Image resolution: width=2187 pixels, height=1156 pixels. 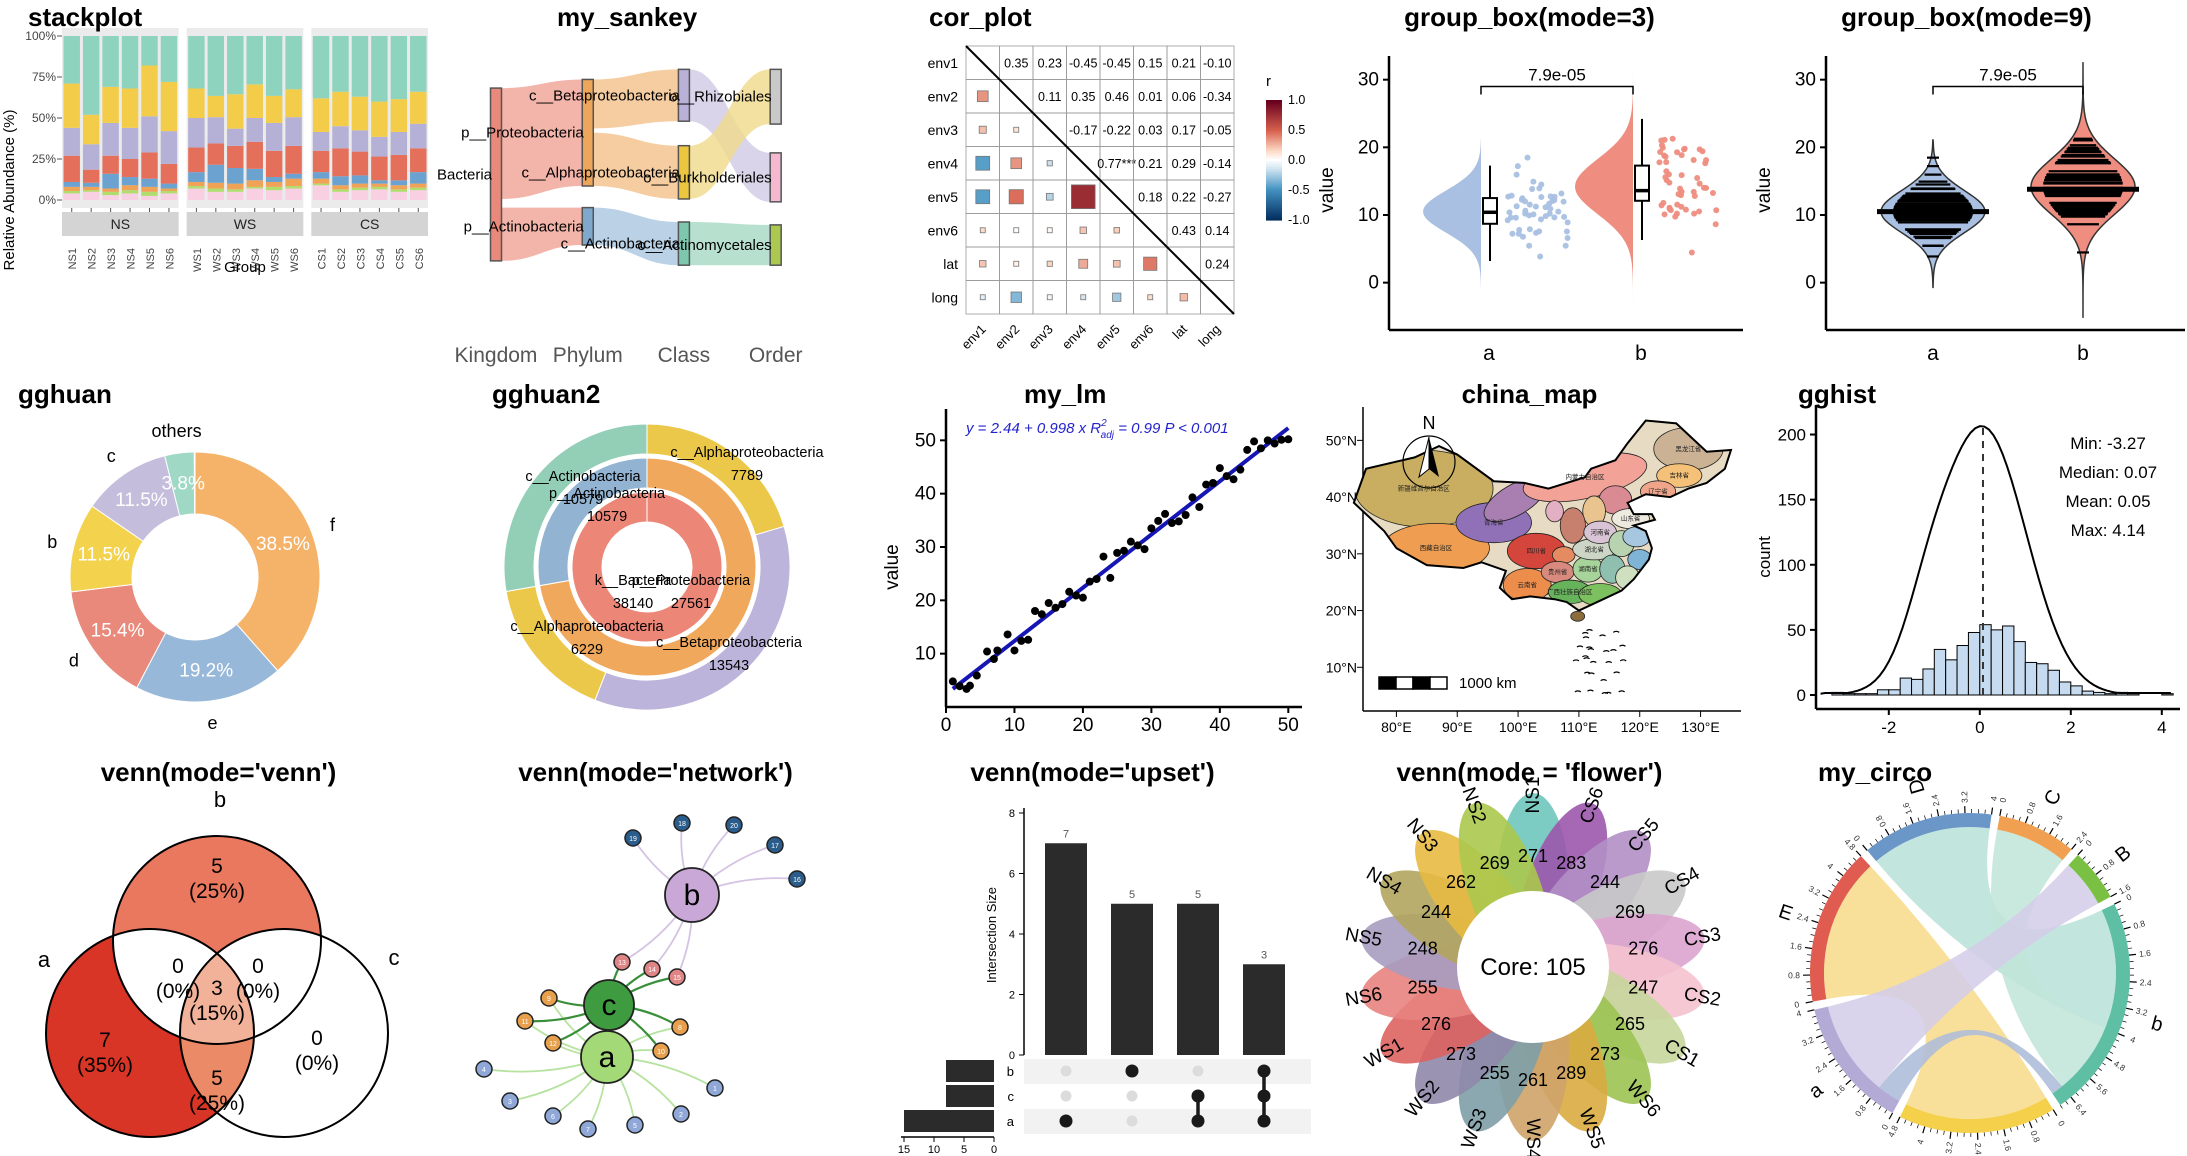 I want to click on svg-text: N, so click(x=1429, y=423).